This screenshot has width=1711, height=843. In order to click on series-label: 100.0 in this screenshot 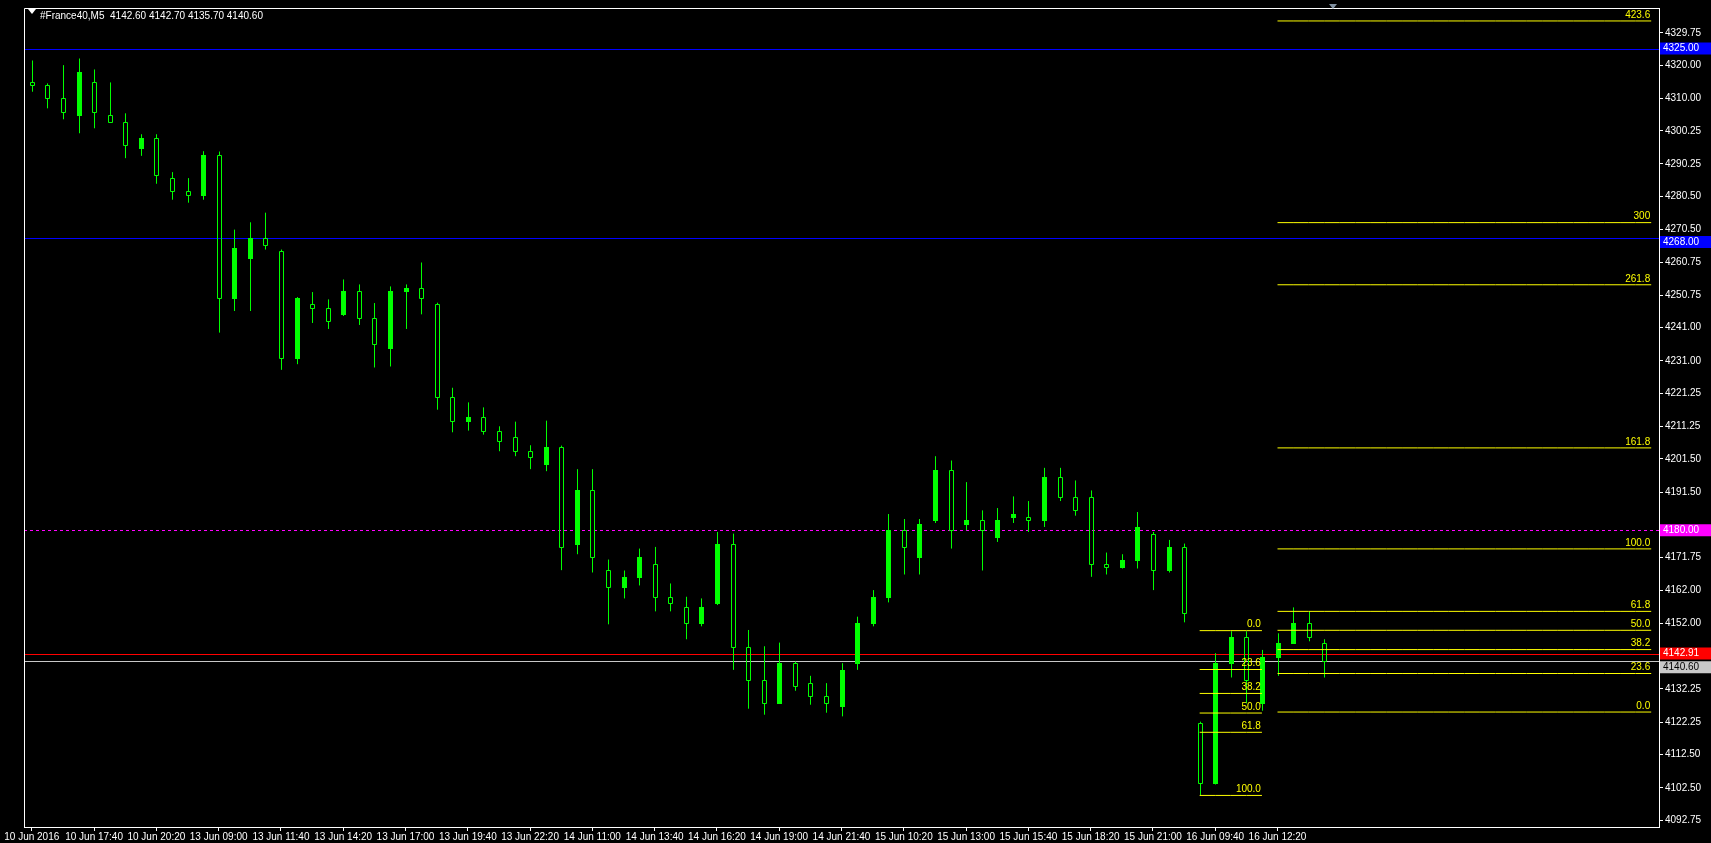, I will do `click(1638, 542)`.